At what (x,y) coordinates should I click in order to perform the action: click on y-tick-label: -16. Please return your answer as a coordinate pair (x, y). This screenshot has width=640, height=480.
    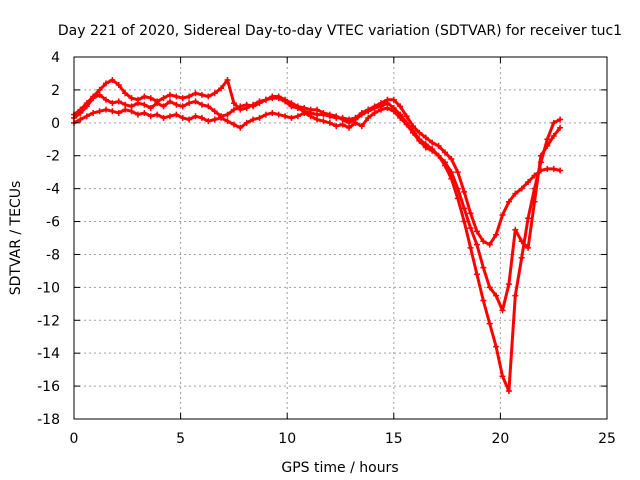
    Looking at the image, I should click on (48, 387).